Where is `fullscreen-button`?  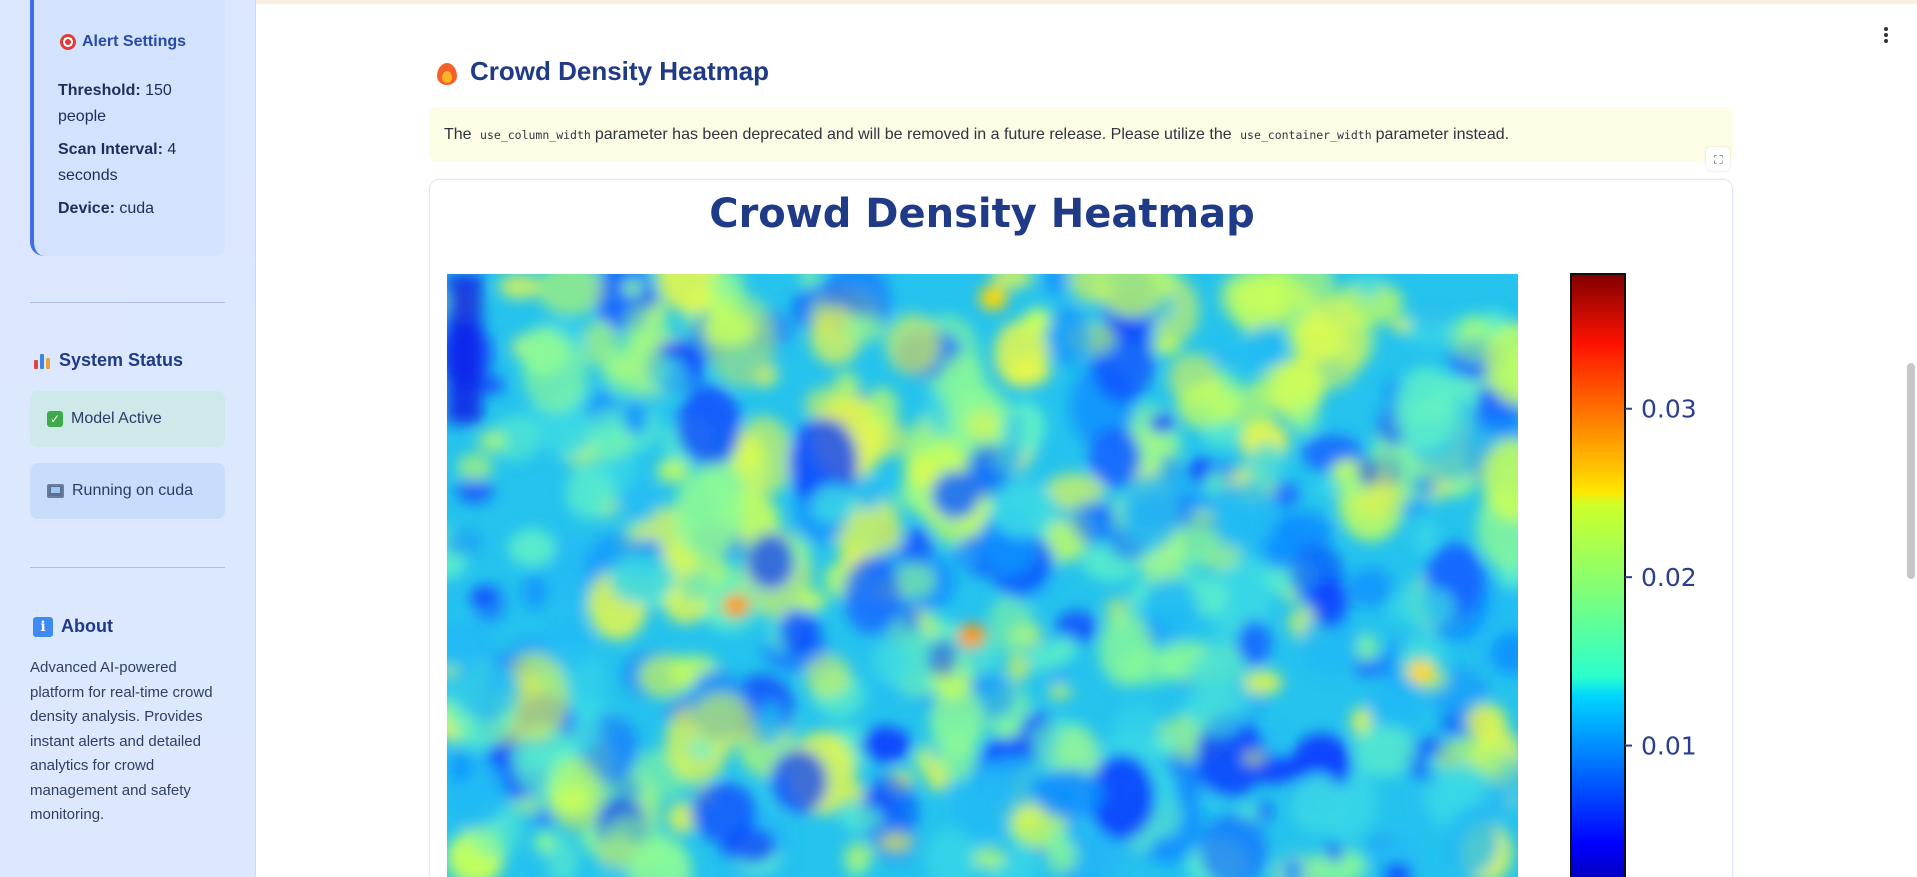 fullscreen-button is located at coordinates (1718, 159).